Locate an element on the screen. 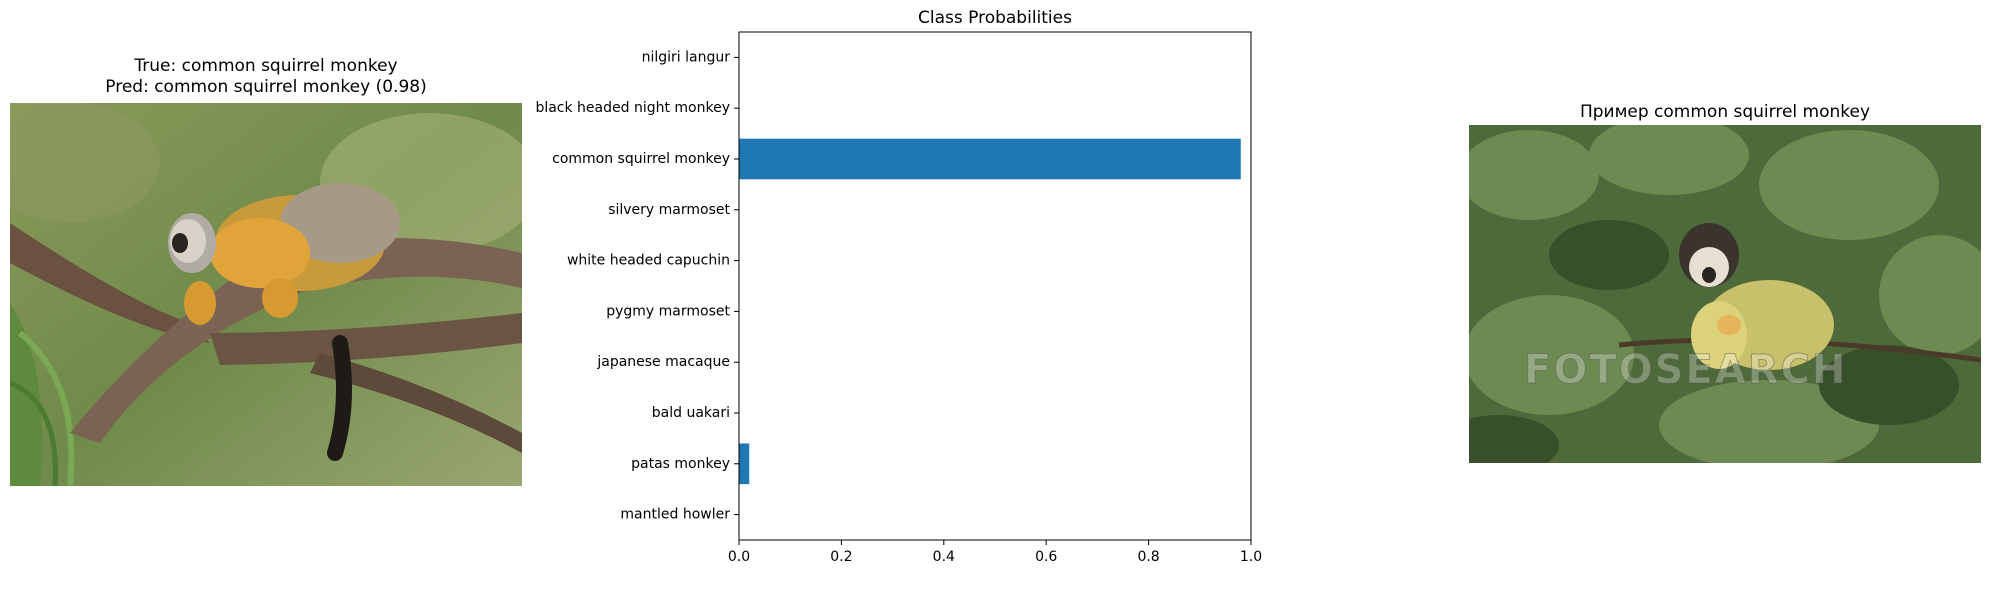 The width and height of the screenshot is (1990, 590). x-tick-label: 0.8 is located at coordinates (1148, 557).